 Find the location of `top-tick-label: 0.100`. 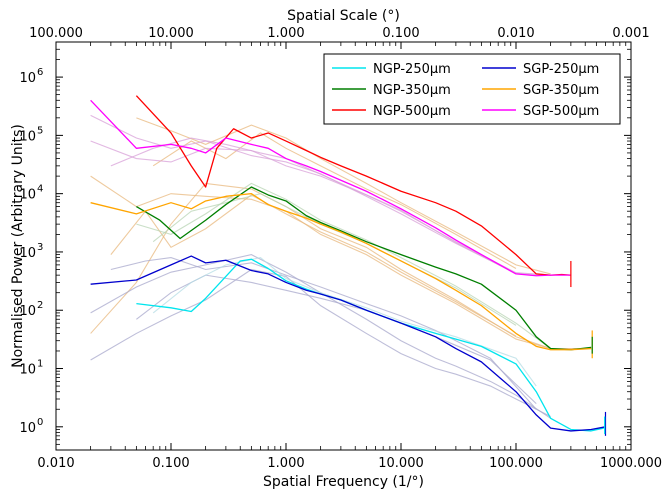

top-tick-label: 0.100 is located at coordinates (400, 33).